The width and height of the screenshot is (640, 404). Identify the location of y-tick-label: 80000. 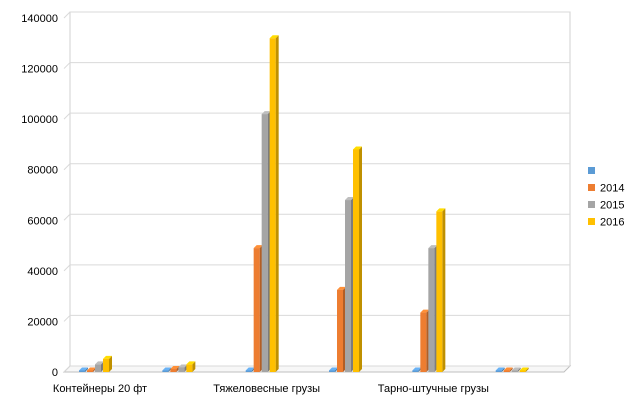
(42, 171).